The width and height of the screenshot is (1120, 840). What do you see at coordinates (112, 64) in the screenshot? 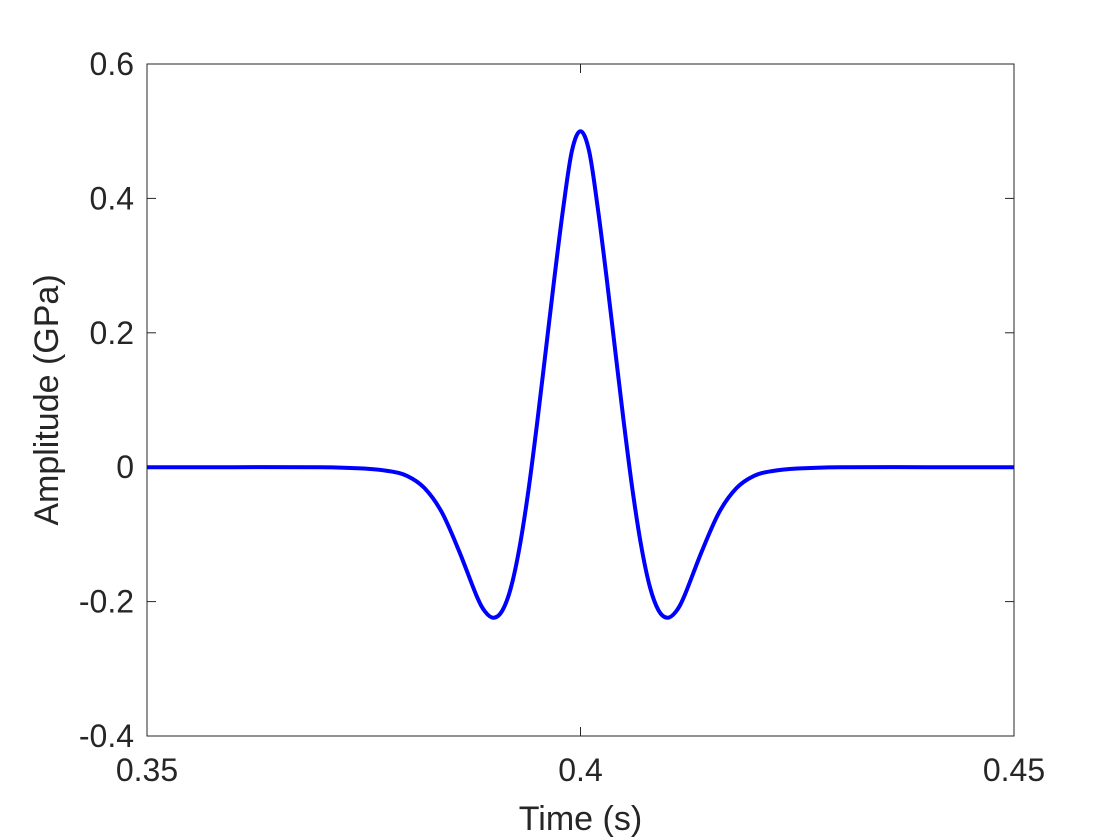
I see `y-tick-label: 0.6` at bounding box center [112, 64].